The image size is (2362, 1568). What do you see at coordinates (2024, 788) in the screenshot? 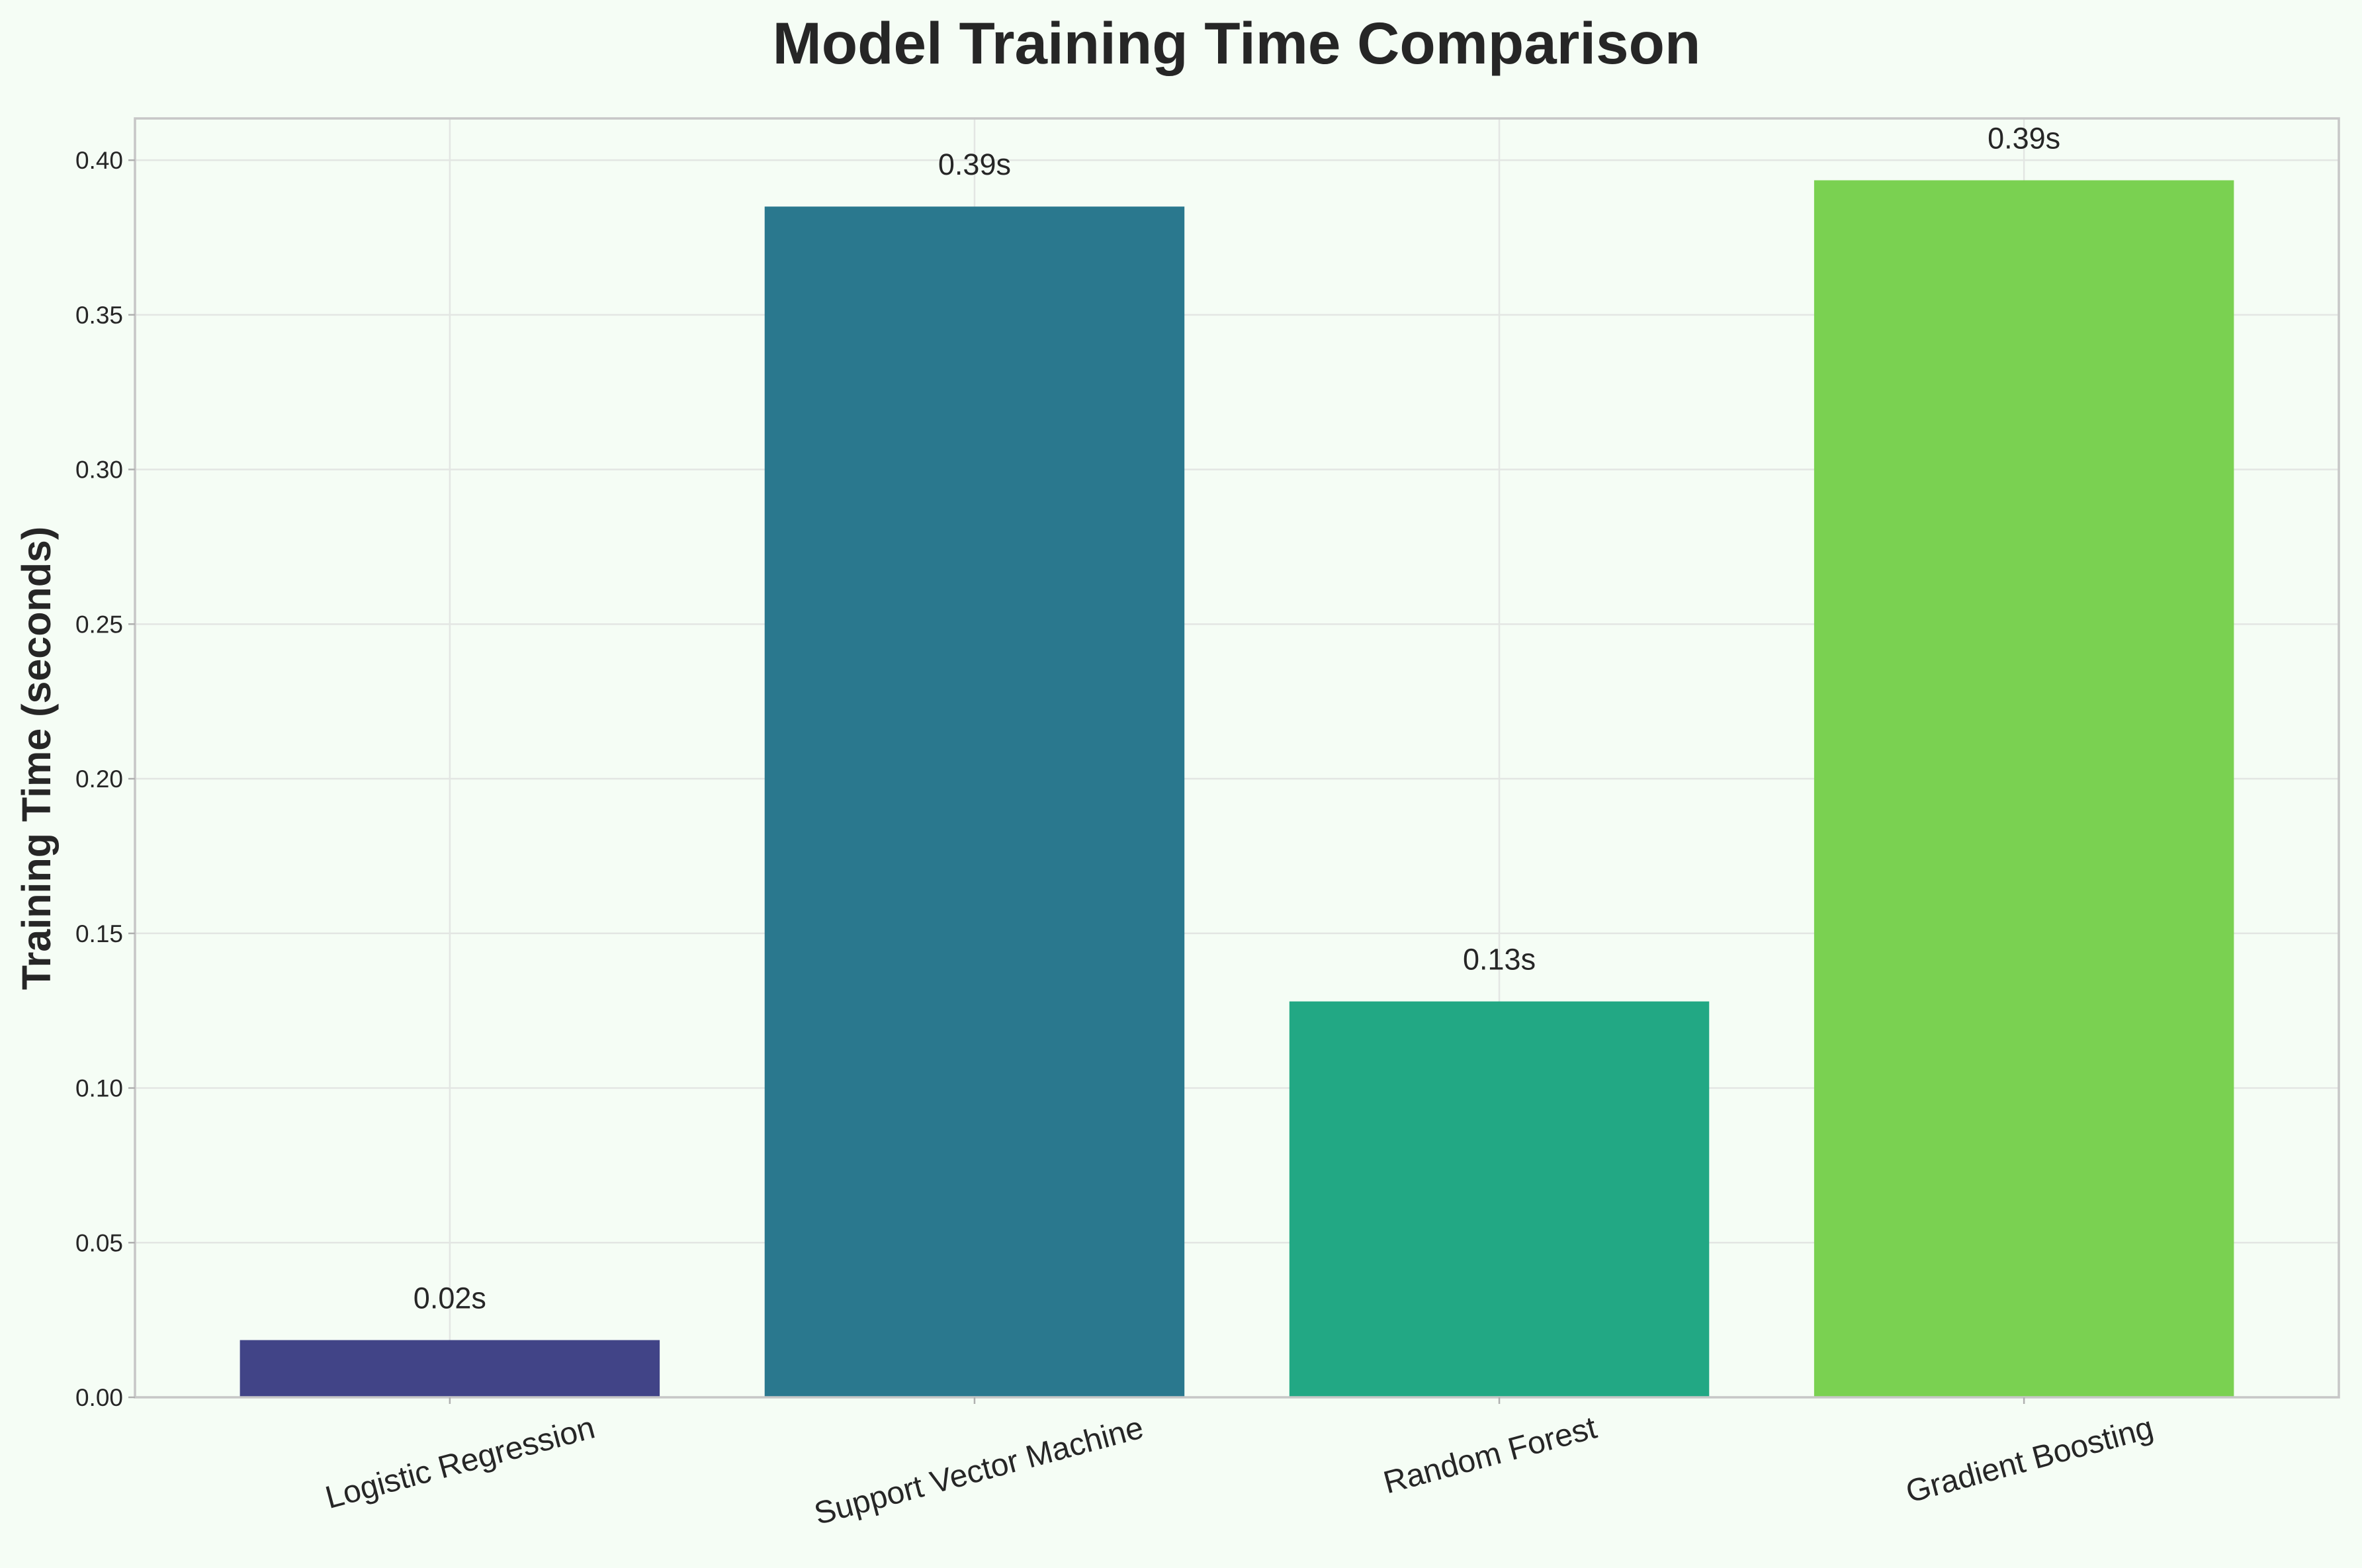
I see `bar-gradient-boosting` at bounding box center [2024, 788].